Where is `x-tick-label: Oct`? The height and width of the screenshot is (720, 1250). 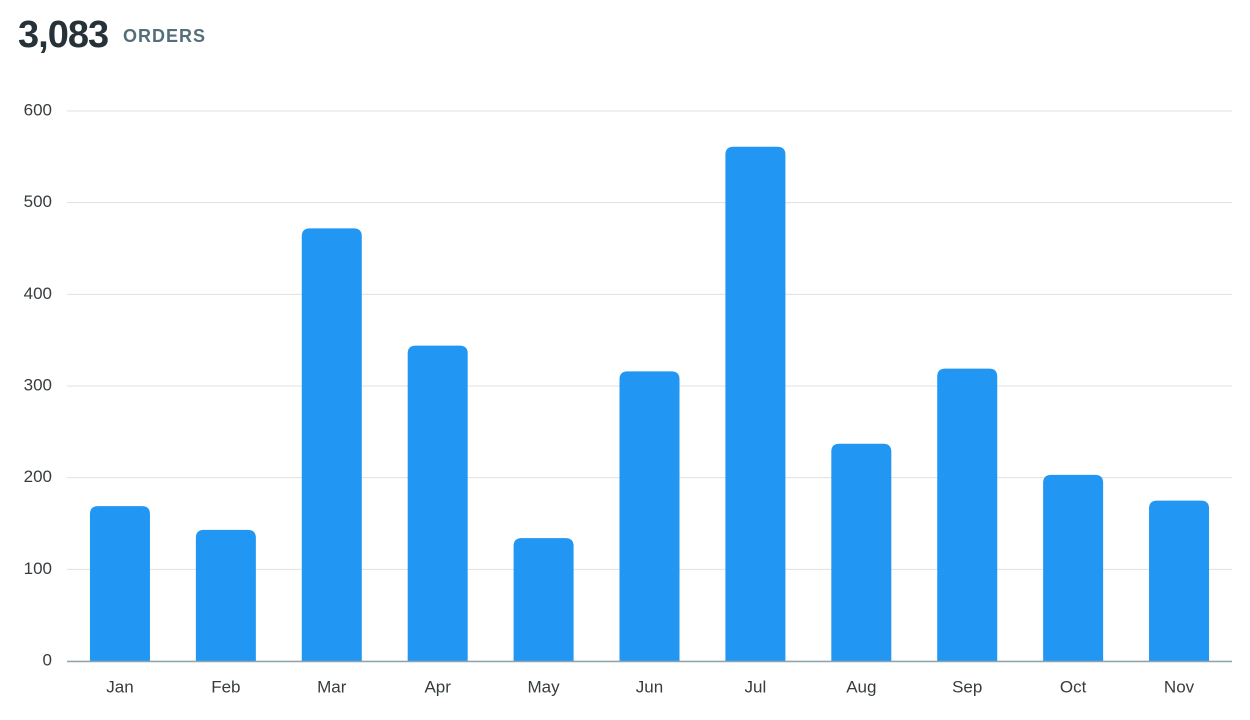
x-tick-label: Oct is located at coordinates (1073, 686).